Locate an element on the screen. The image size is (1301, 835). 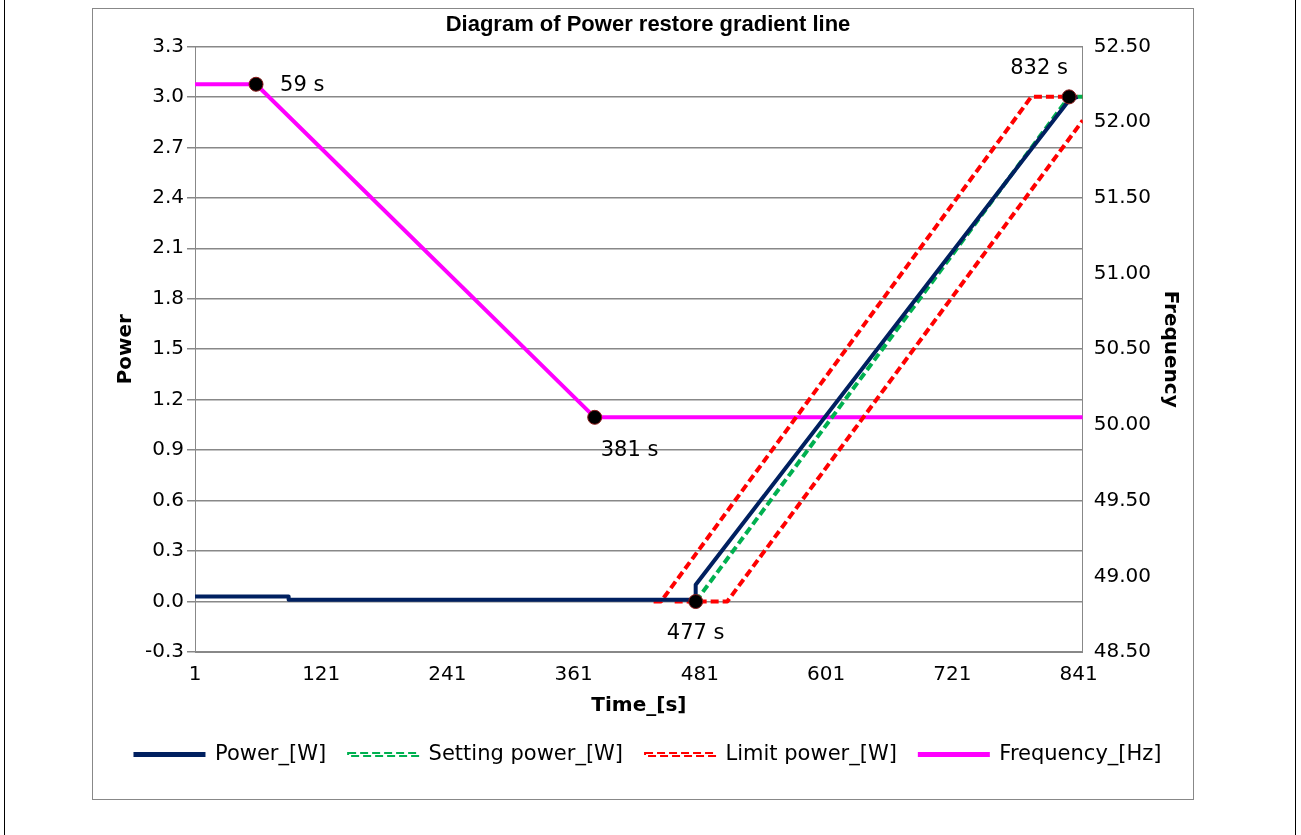
legend-label: Limit power_[W] is located at coordinates (811, 753).